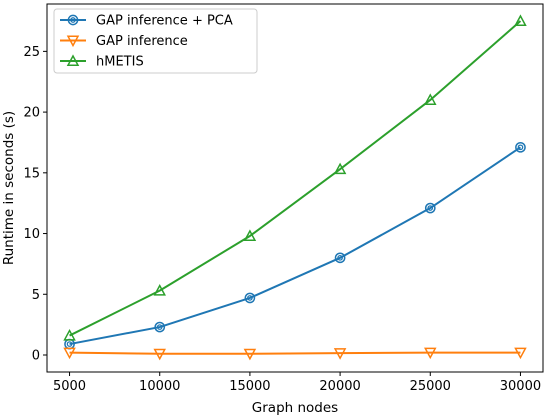 The image size is (548, 416). What do you see at coordinates (120, 62) in the screenshot?
I see `legend-label: hMETIS` at bounding box center [120, 62].